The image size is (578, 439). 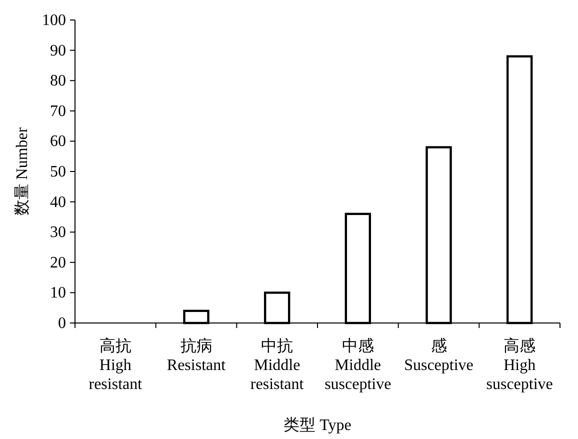 What do you see at coordinates (58, 81) in the screenshot?
I see `y-tick-label: 80` at bounding box center [58, 81].